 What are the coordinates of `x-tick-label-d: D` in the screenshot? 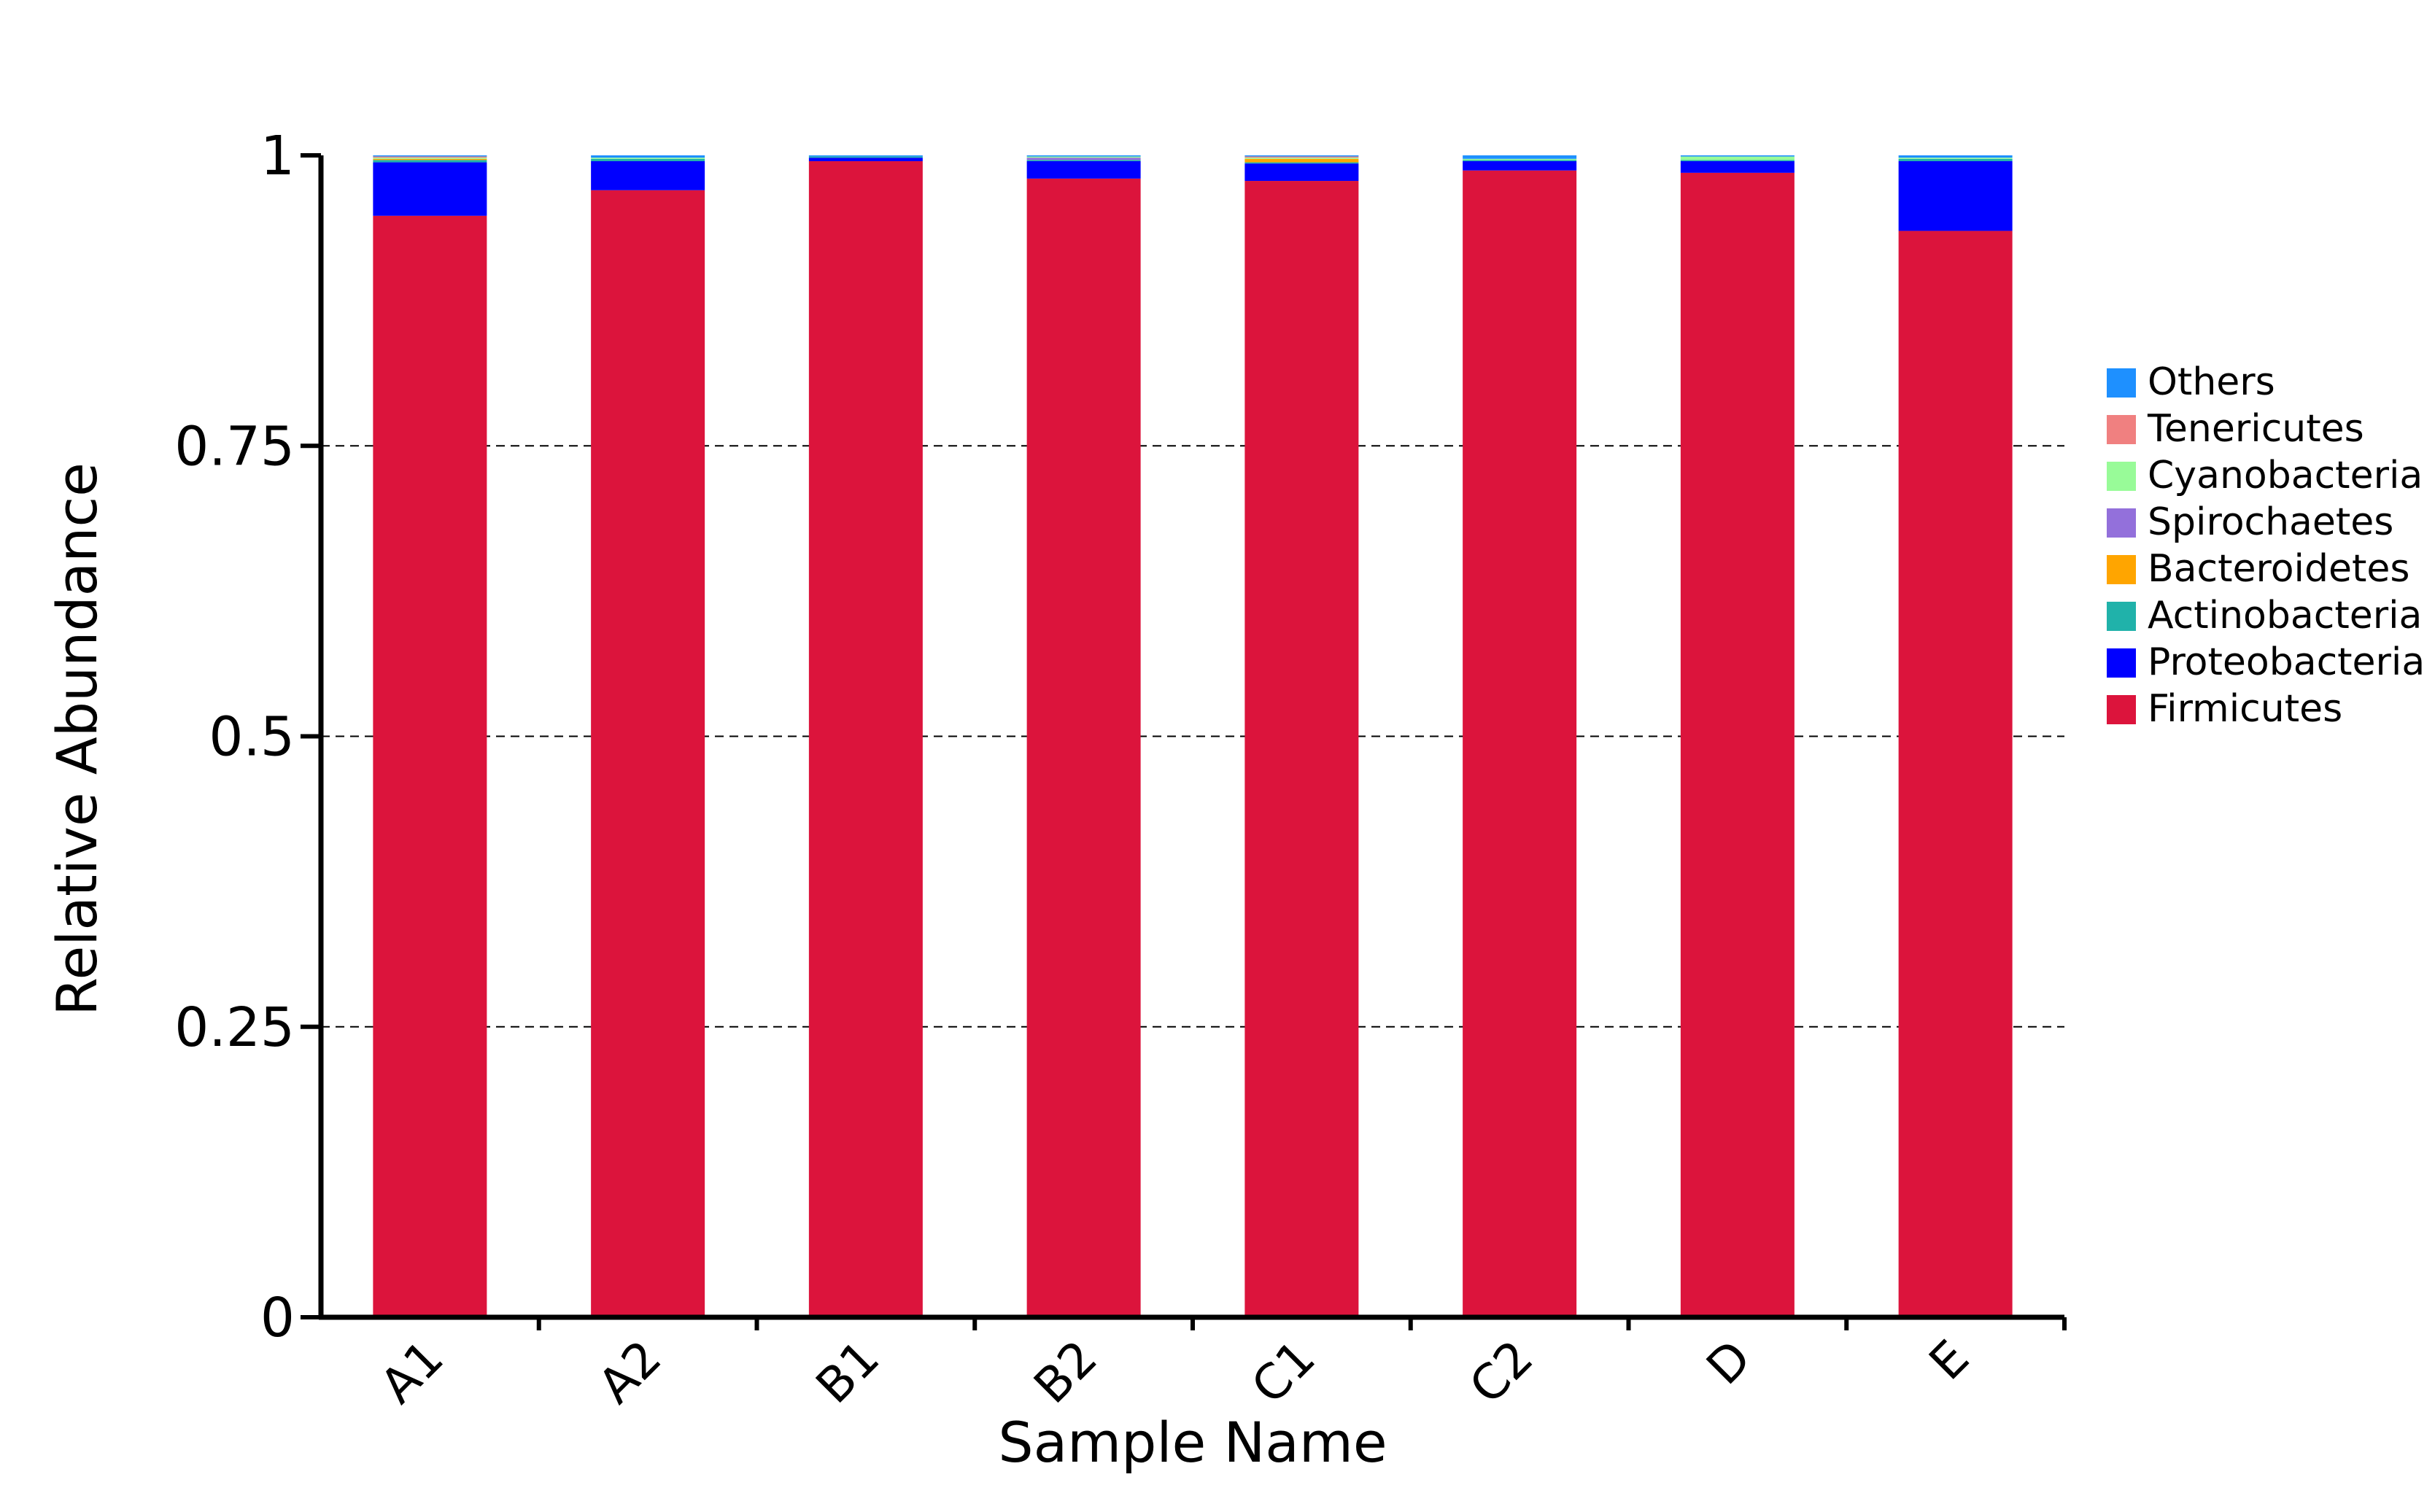 It's located at (1729, 1362).